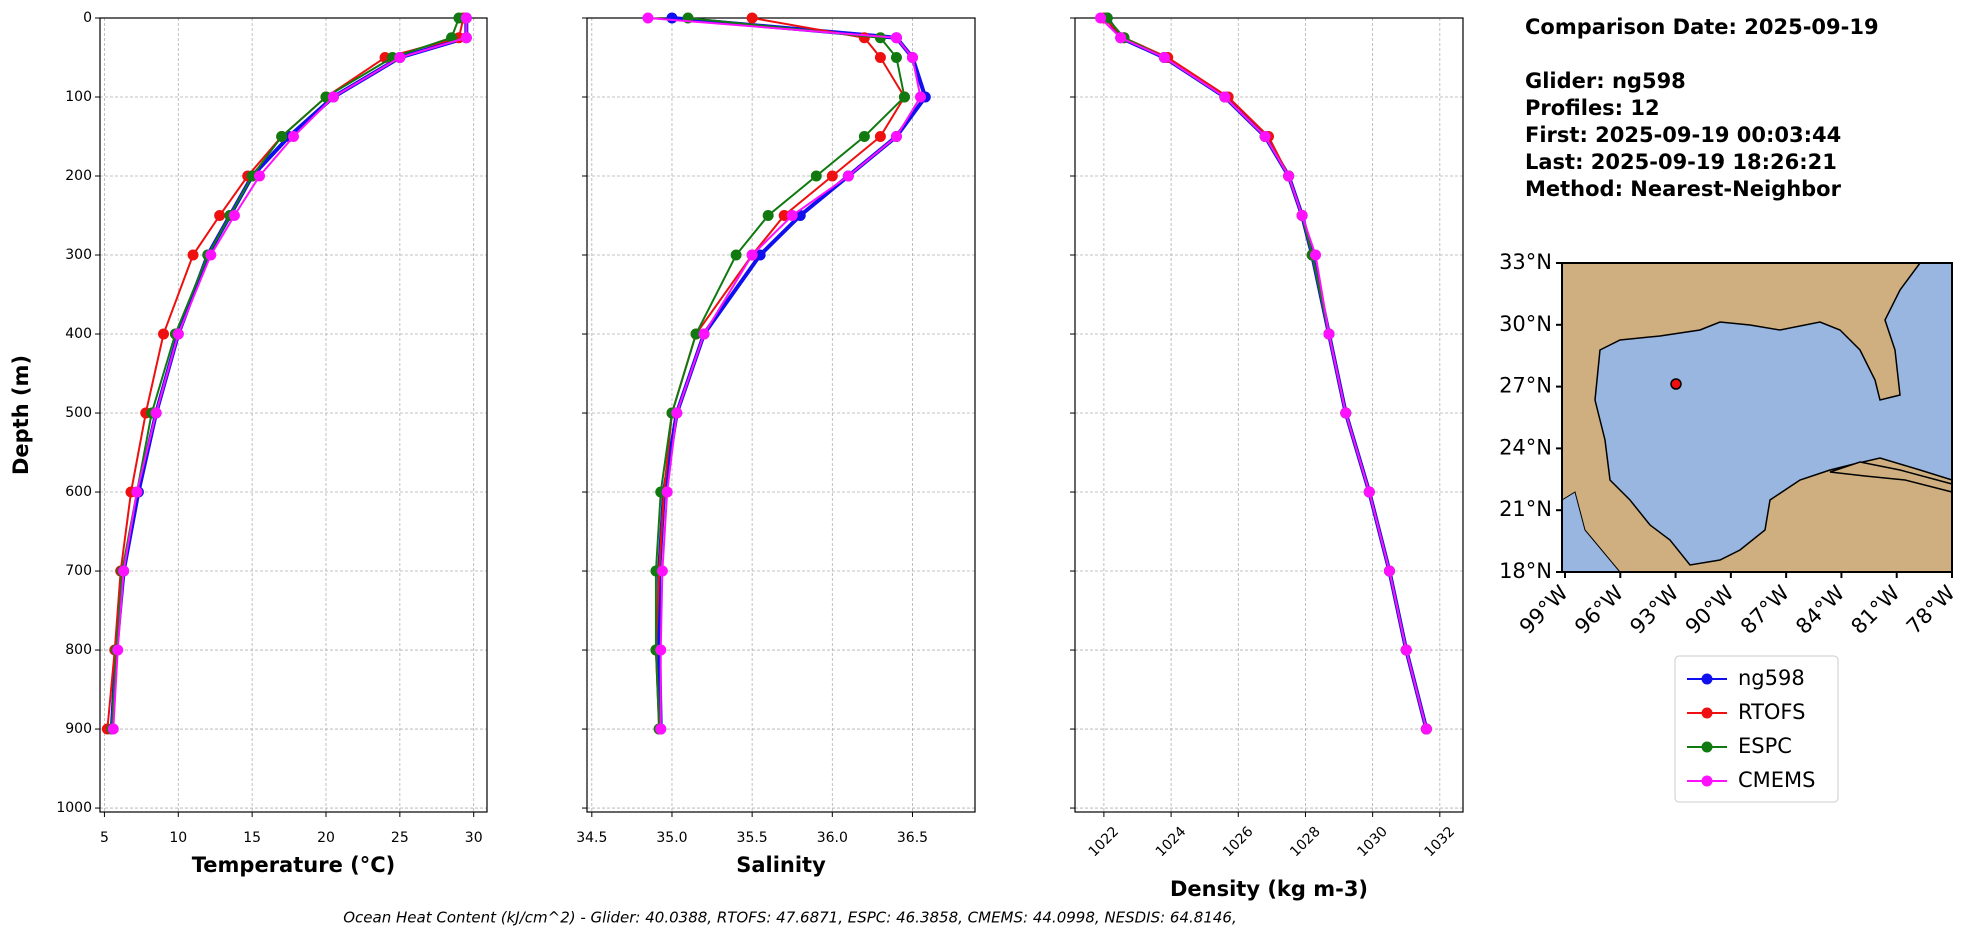 The image size is (1987, 938). I want to click on legend-label: CMEMS, so click(1777, 780).